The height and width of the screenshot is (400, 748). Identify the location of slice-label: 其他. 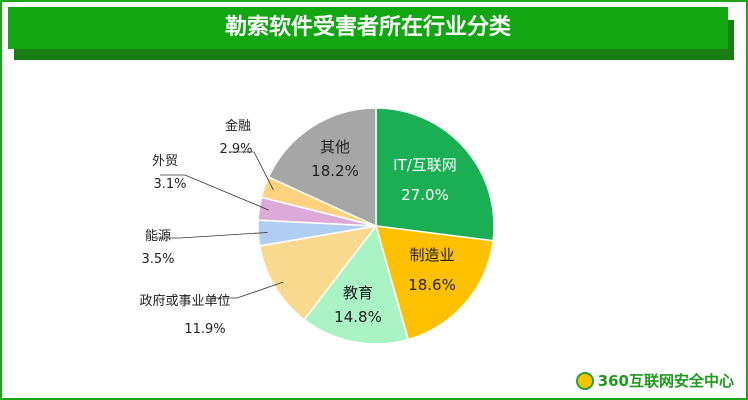
(335, 147).